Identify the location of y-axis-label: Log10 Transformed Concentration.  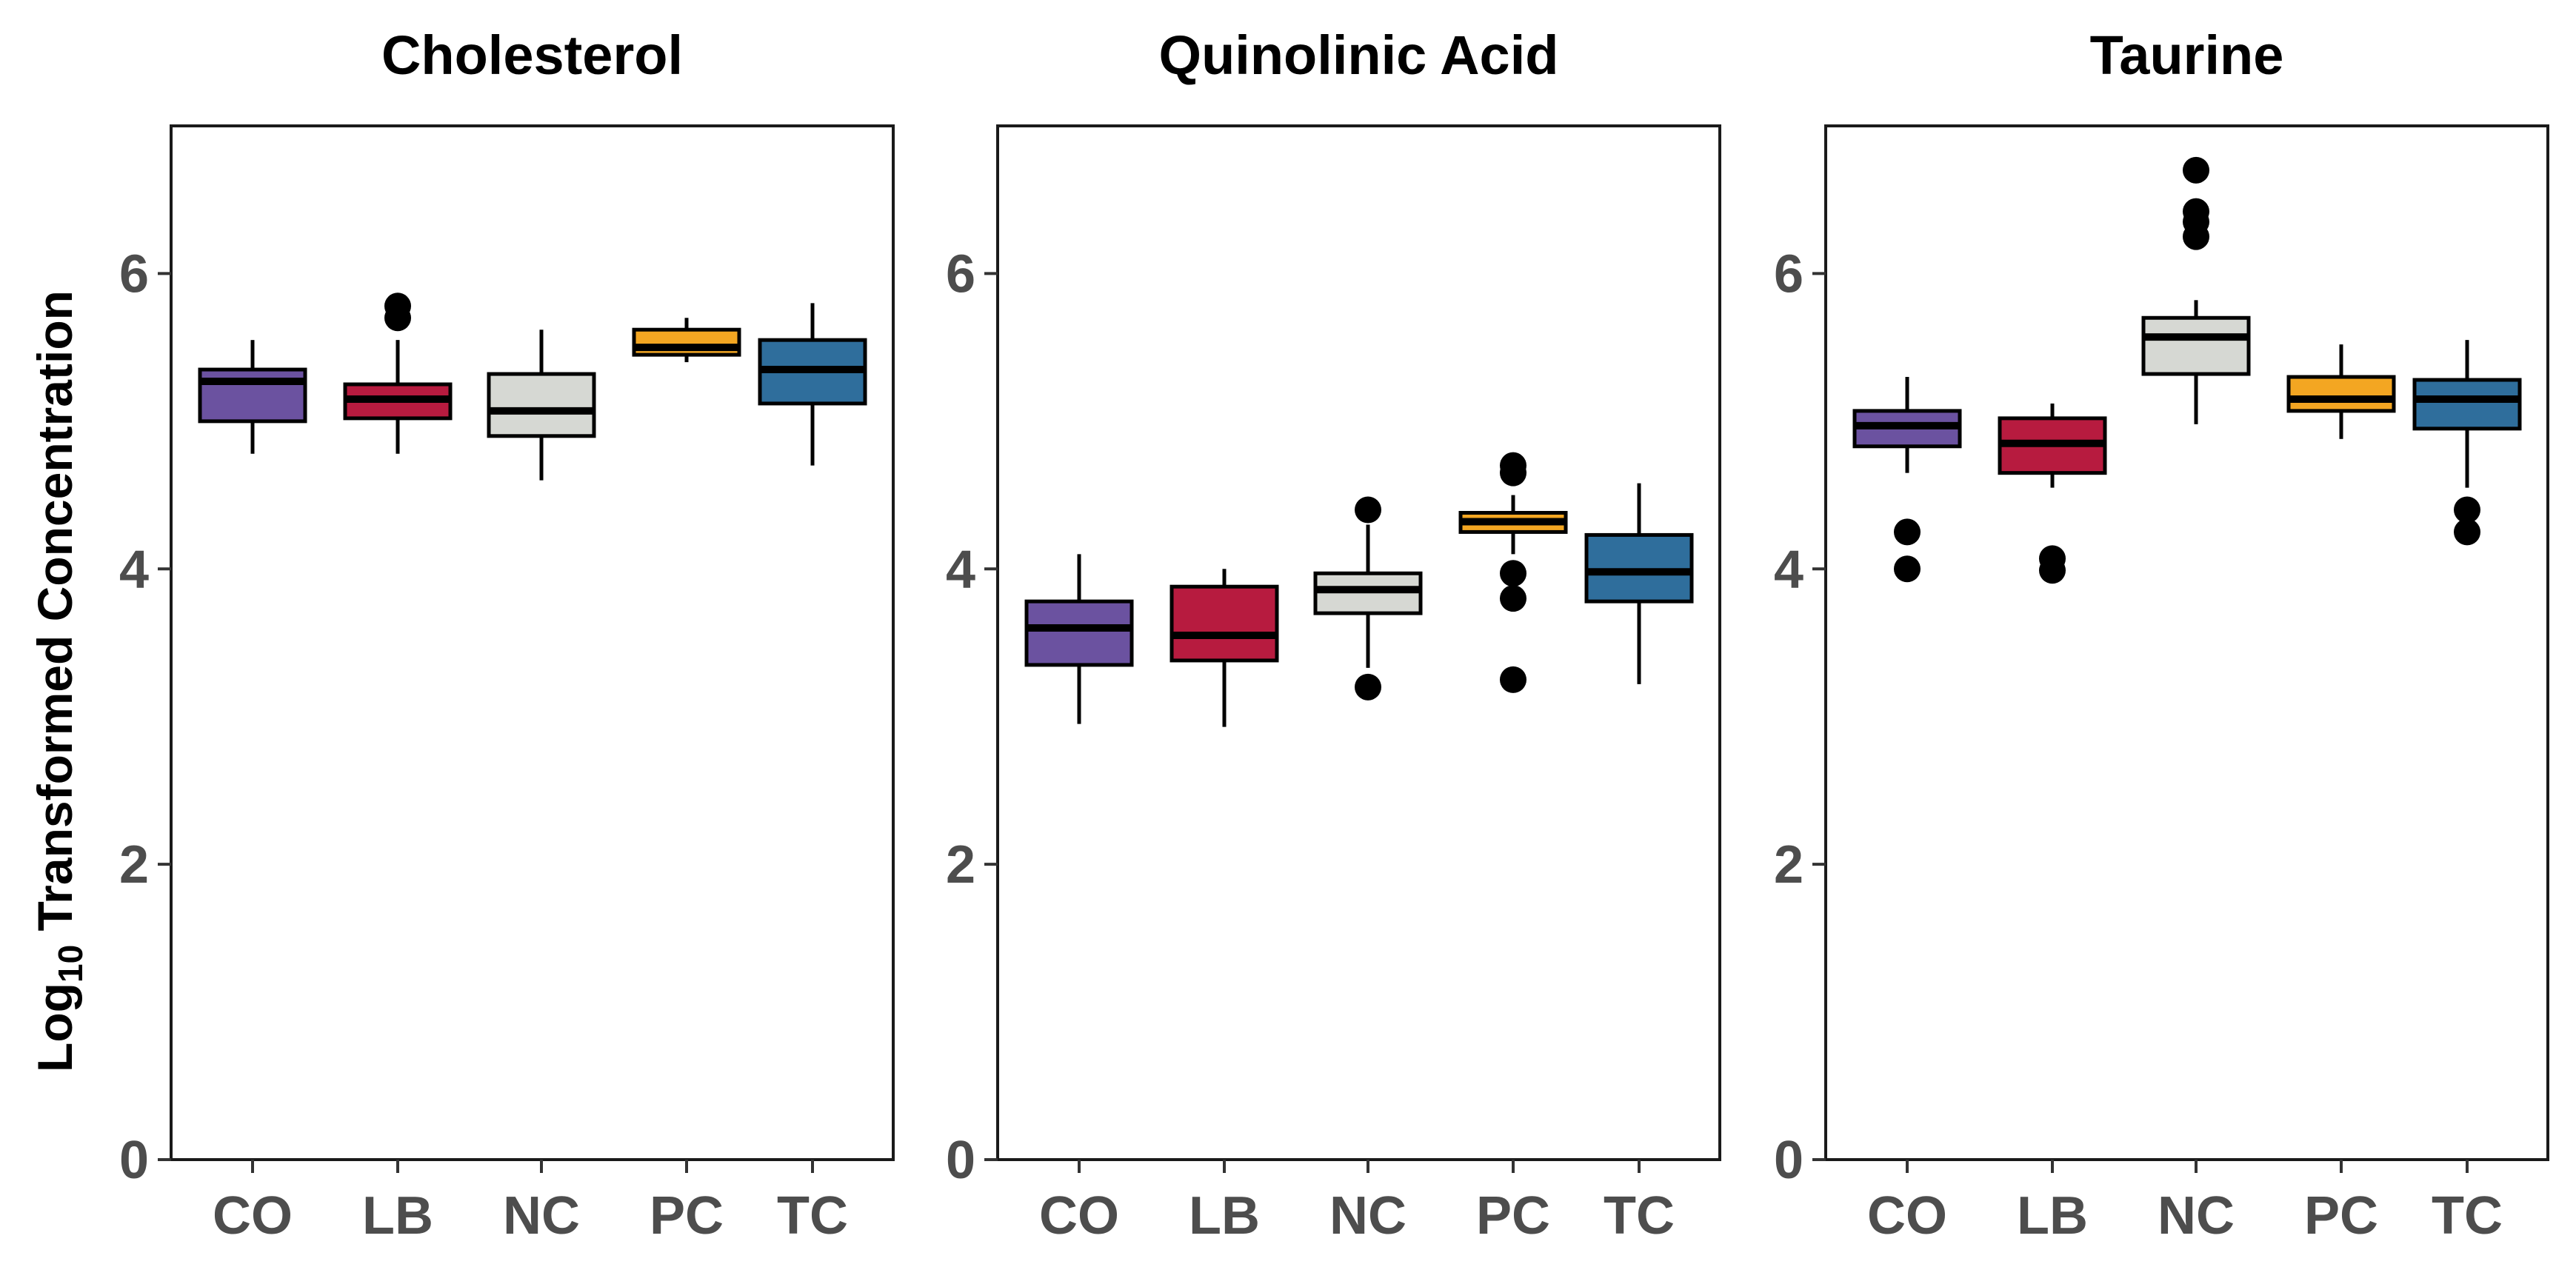
(58, 681).